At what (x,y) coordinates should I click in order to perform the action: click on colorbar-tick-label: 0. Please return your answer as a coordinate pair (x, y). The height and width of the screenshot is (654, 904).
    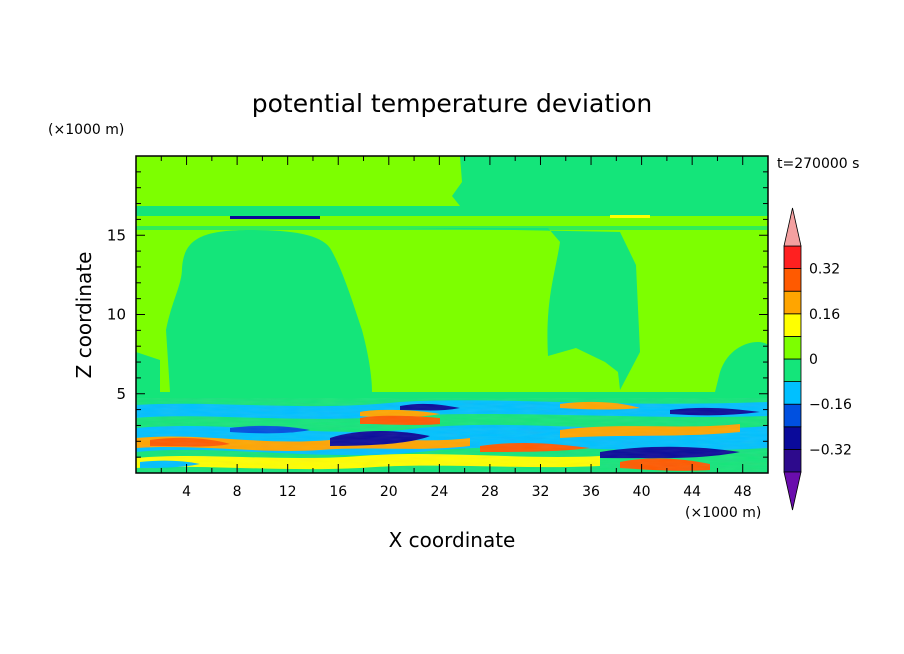
    Looking at the image, I should click on (813, 360).